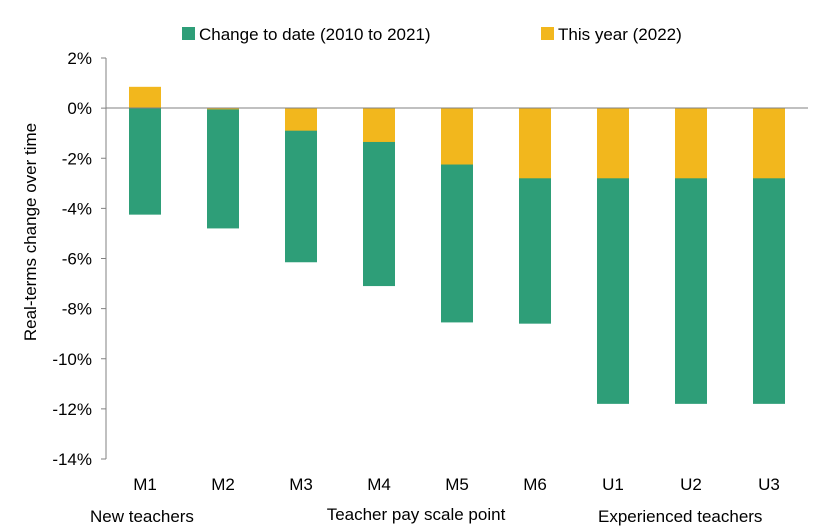  I want to click on x-tick-label-m6: M6, so click(535, 484).